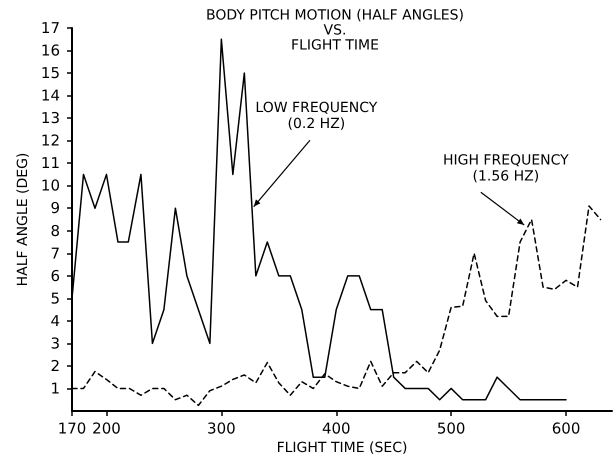  I want to click on y-tick-label: 8, so click(55, 231).